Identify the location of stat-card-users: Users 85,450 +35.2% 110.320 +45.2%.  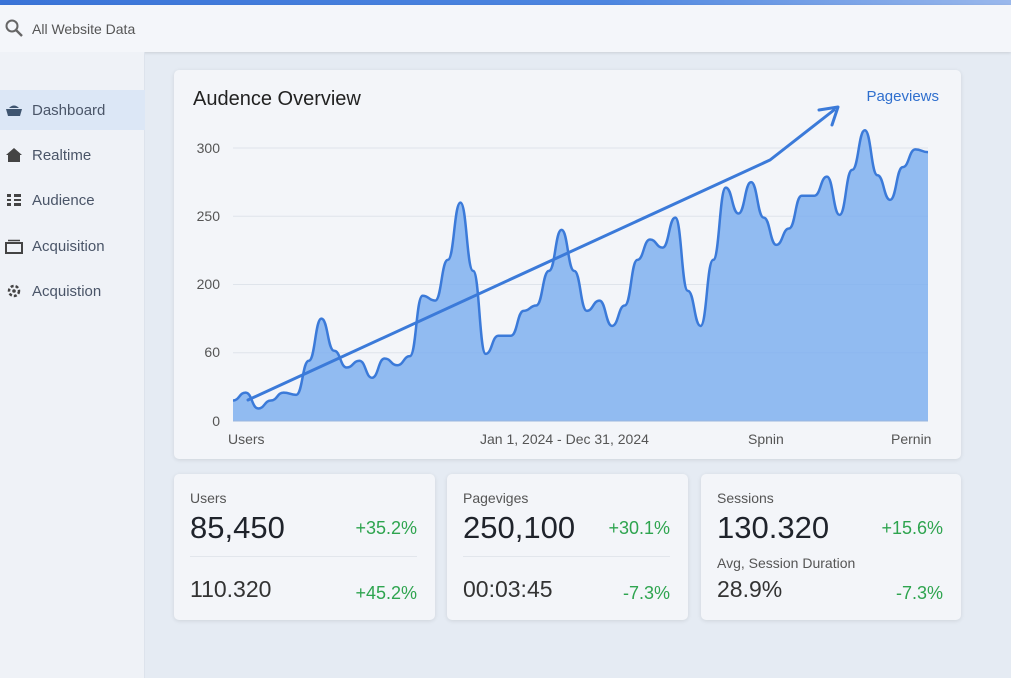
(304, 547).